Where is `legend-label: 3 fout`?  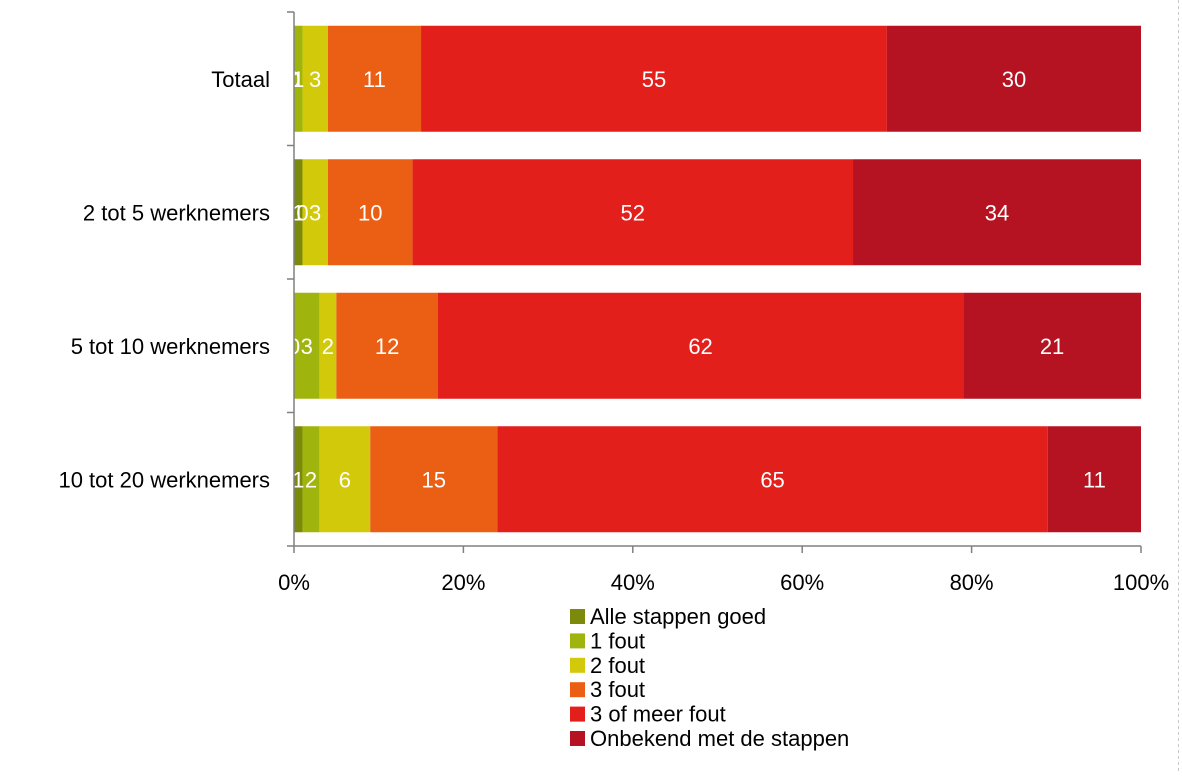
legend-label: 3 fout is located at coordinates (617, 689).